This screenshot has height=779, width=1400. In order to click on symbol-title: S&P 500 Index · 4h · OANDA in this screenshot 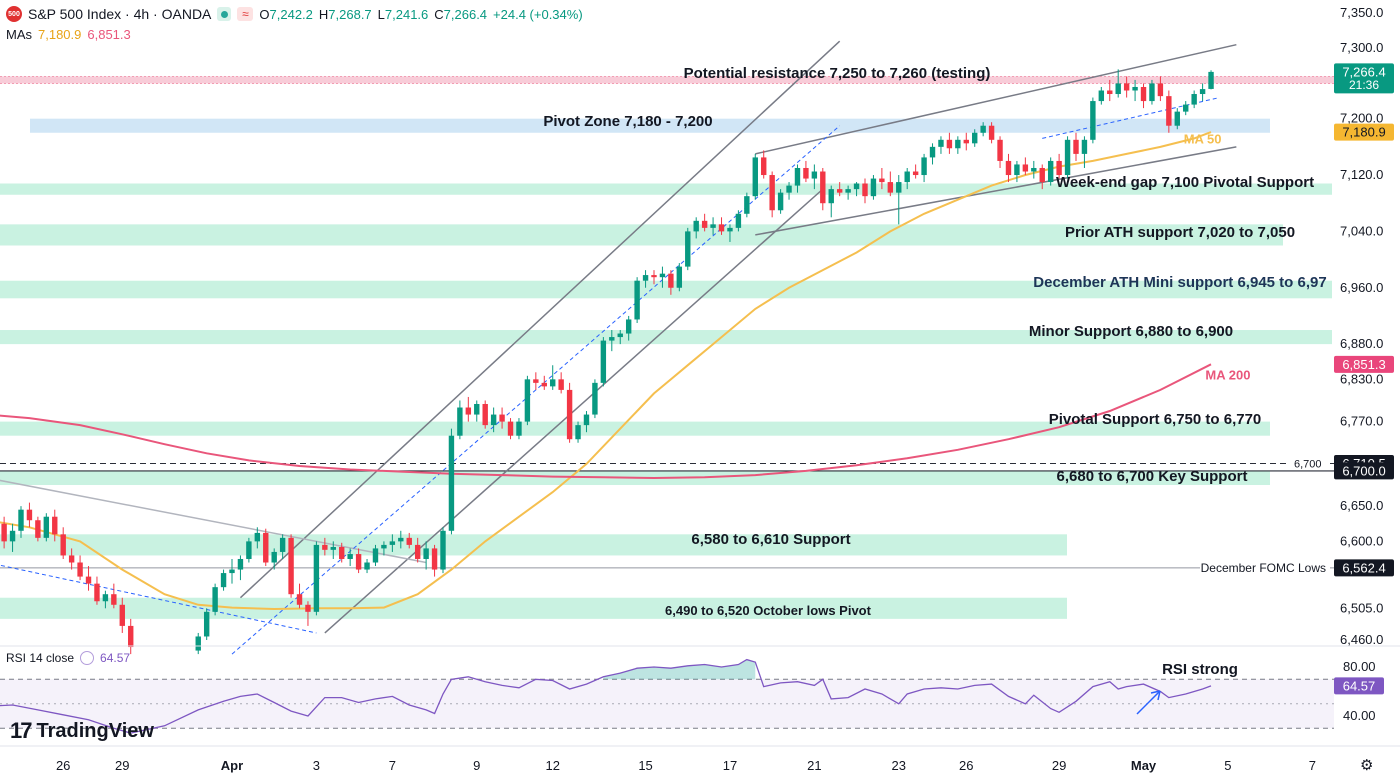, I will do `click(120, 14)`.